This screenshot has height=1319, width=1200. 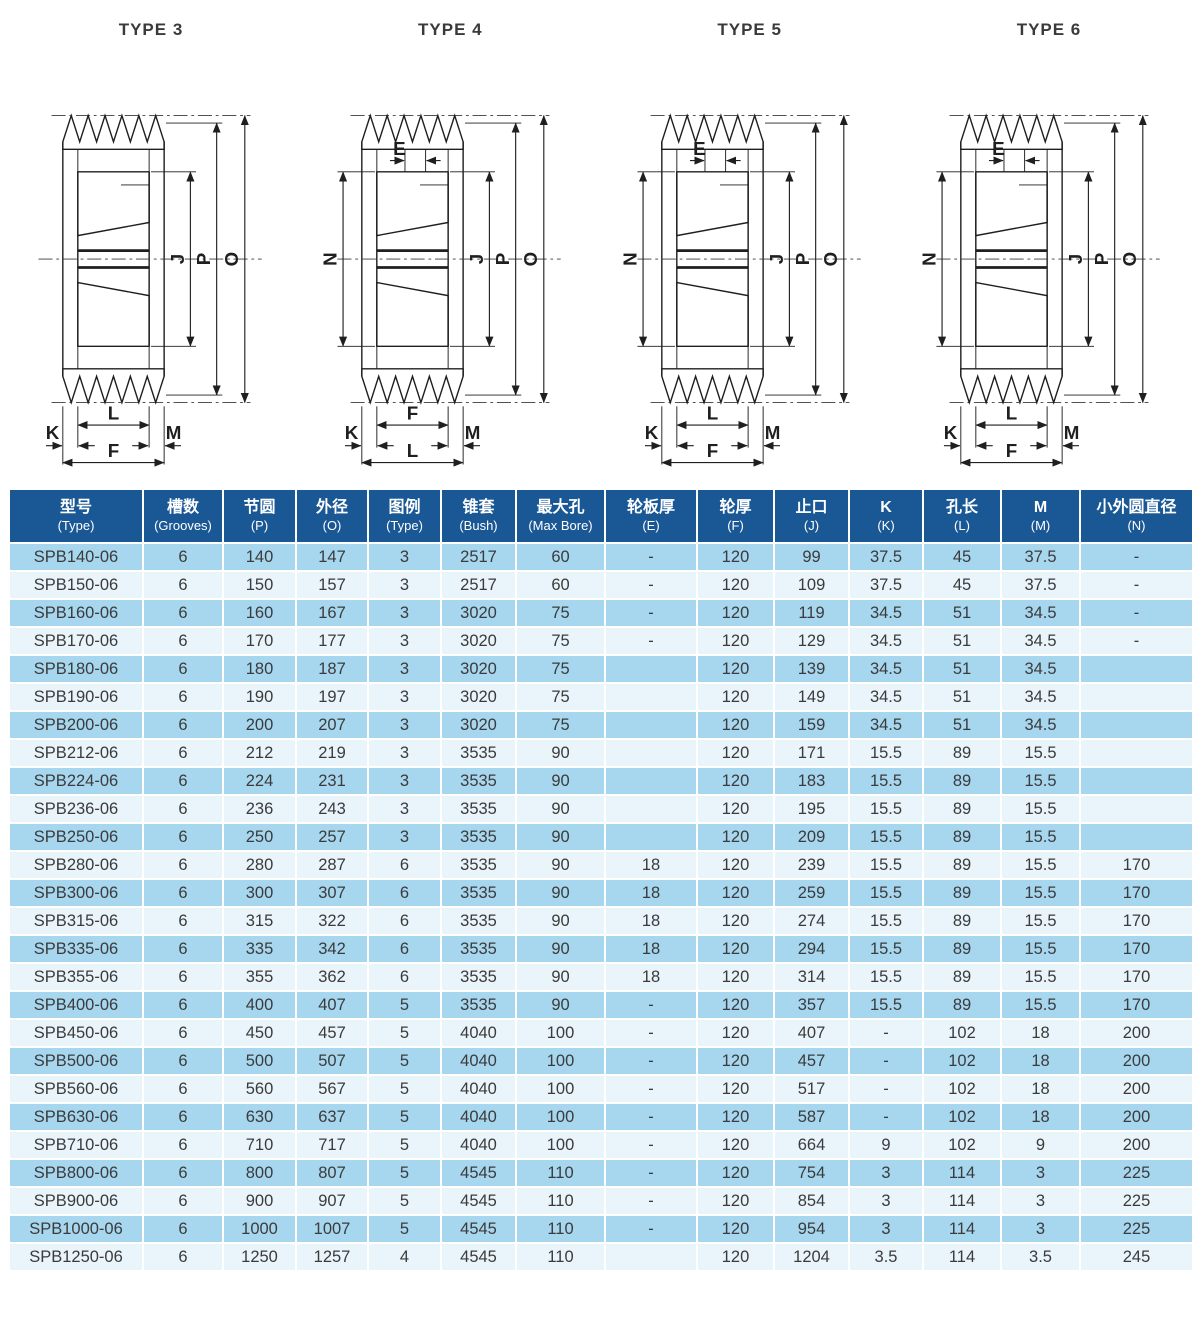 What do you see at coordinates (811, 669) in the screenshot?
I see `cell: 139` at bounding box center [811, 669].